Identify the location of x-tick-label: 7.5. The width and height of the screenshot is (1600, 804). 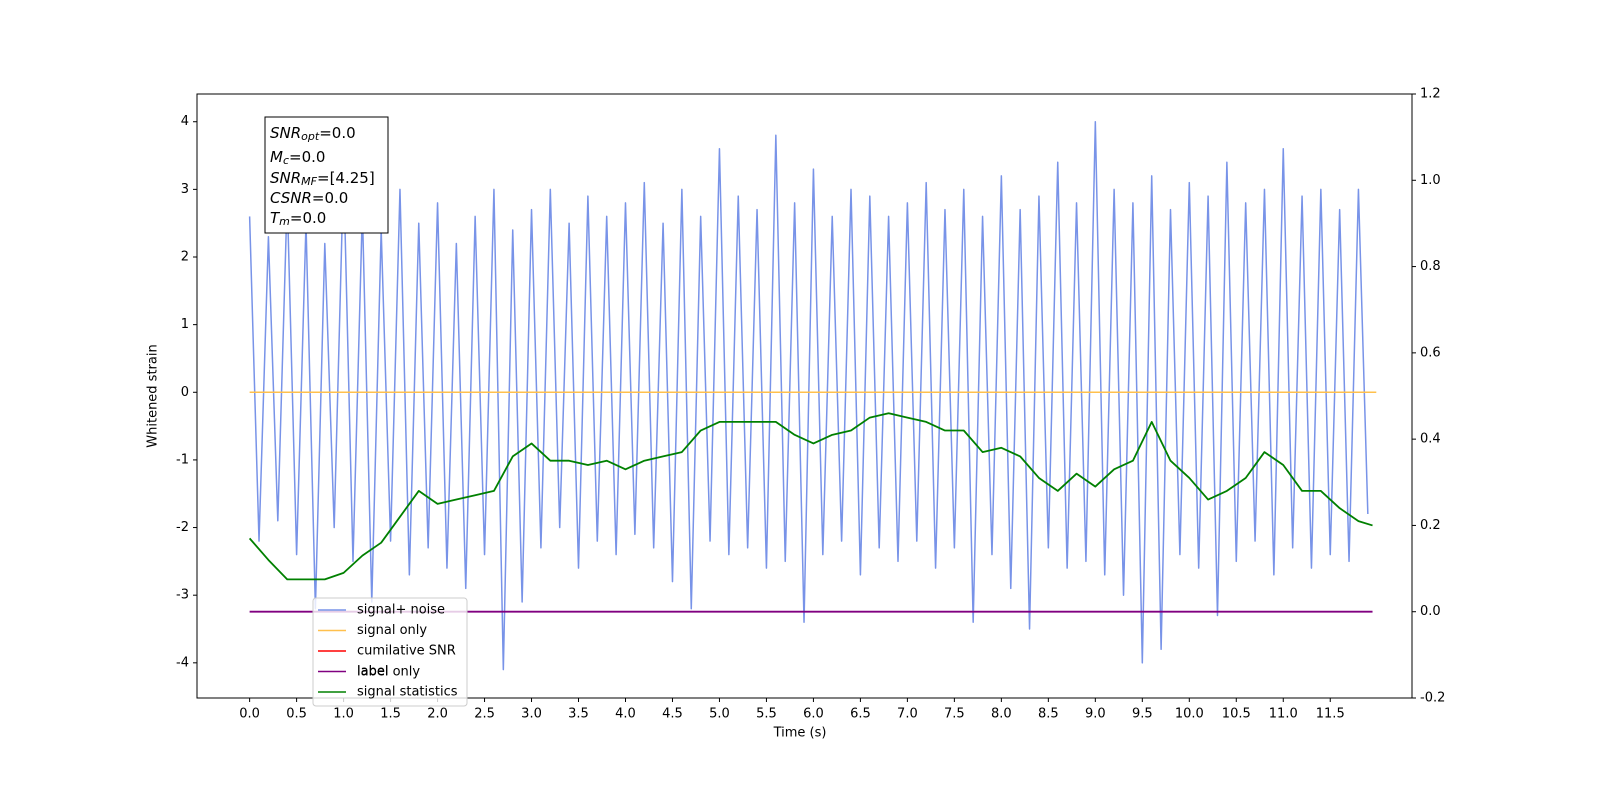
(954, 714).